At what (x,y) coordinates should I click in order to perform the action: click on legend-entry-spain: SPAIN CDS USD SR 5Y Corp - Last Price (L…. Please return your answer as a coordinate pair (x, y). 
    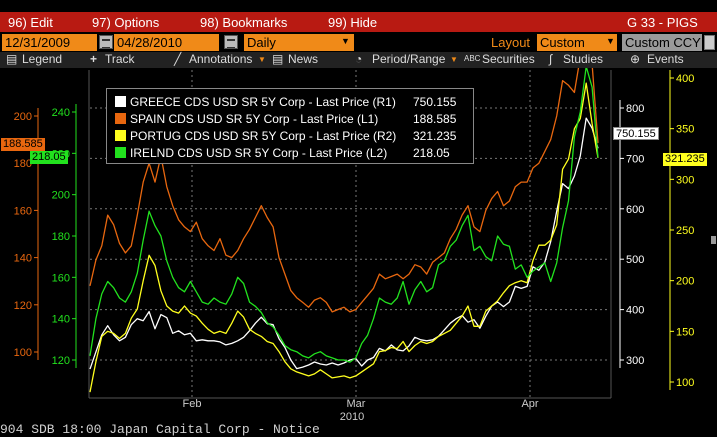
    Looking at the image, I should click on (246, 119).